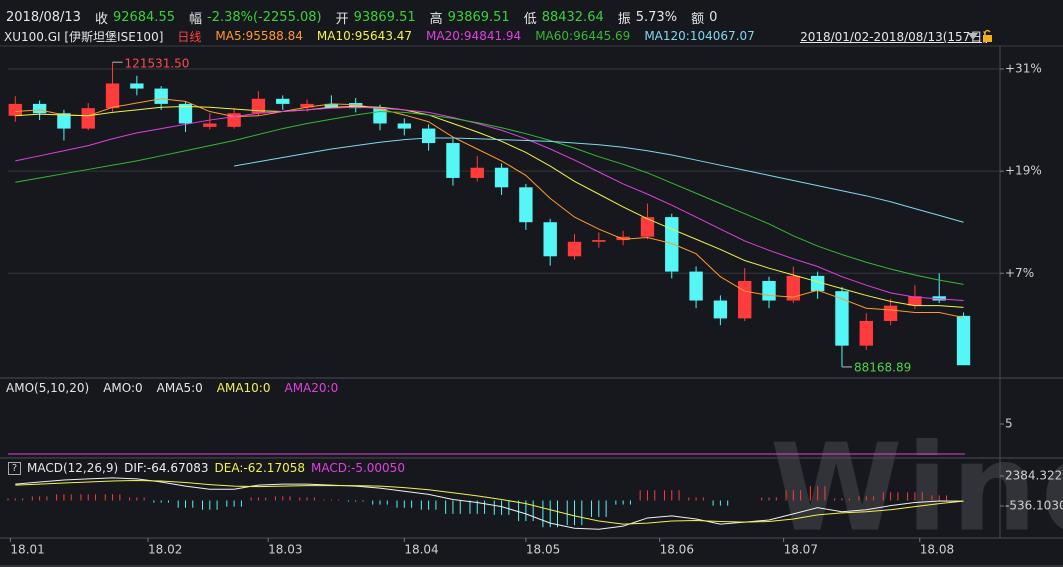 Image resolution: width=1063 pixels, height=567 pixels. Describe the element at coordinates (166, 468) in the screenshot. I see `legend-entry: DIF:-64.67083` at that location.